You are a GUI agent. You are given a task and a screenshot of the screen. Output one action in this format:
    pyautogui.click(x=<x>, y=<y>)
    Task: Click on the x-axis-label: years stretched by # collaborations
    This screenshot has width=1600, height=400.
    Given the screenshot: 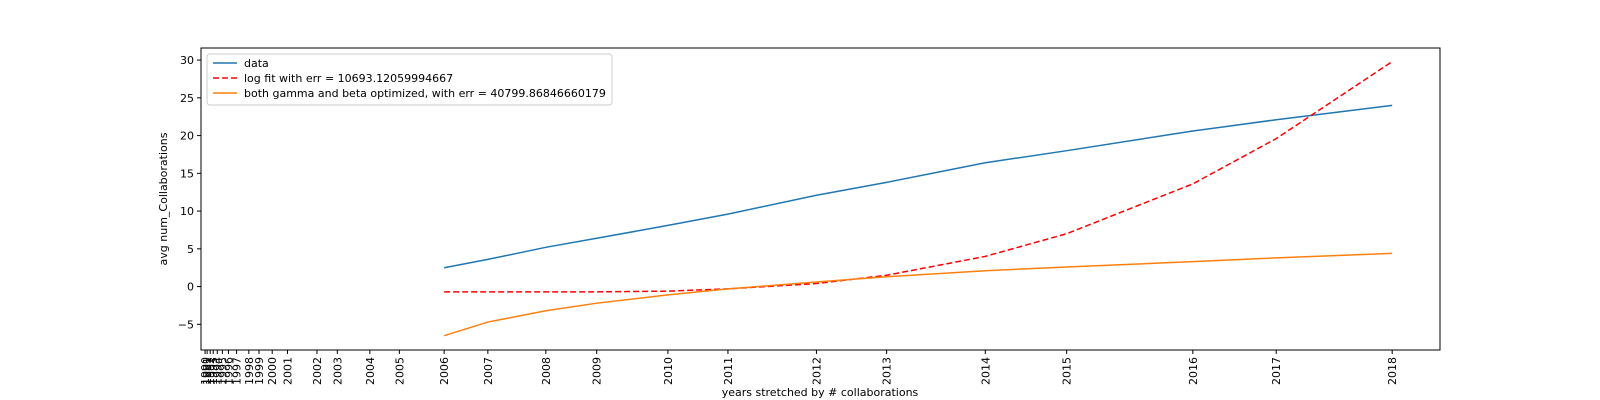 What is the action you would take?
    pyautogui.click(x=820, y=392)
    